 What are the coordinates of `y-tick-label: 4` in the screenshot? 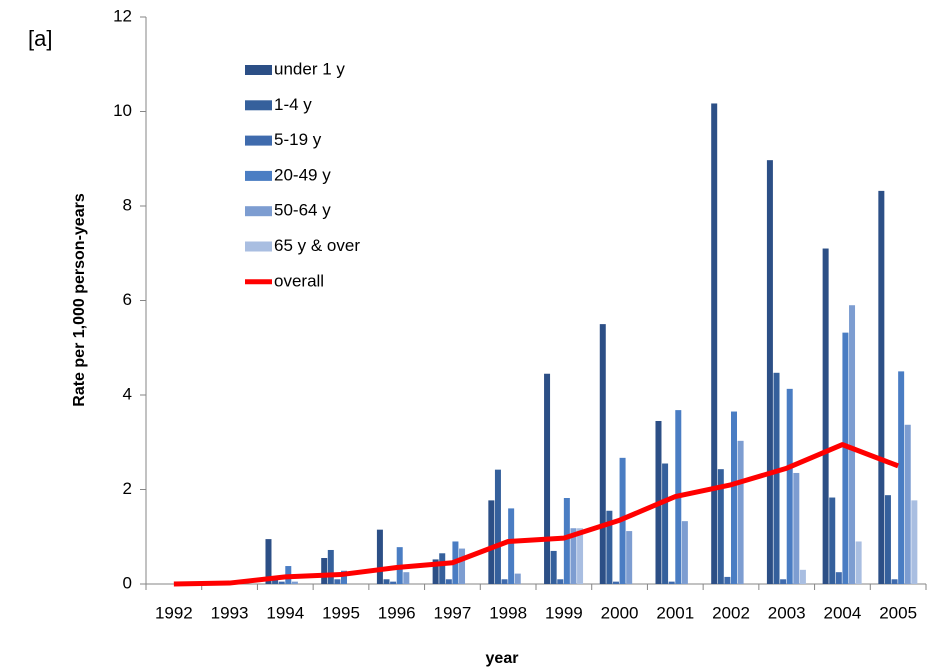 It's located at (127, 393).